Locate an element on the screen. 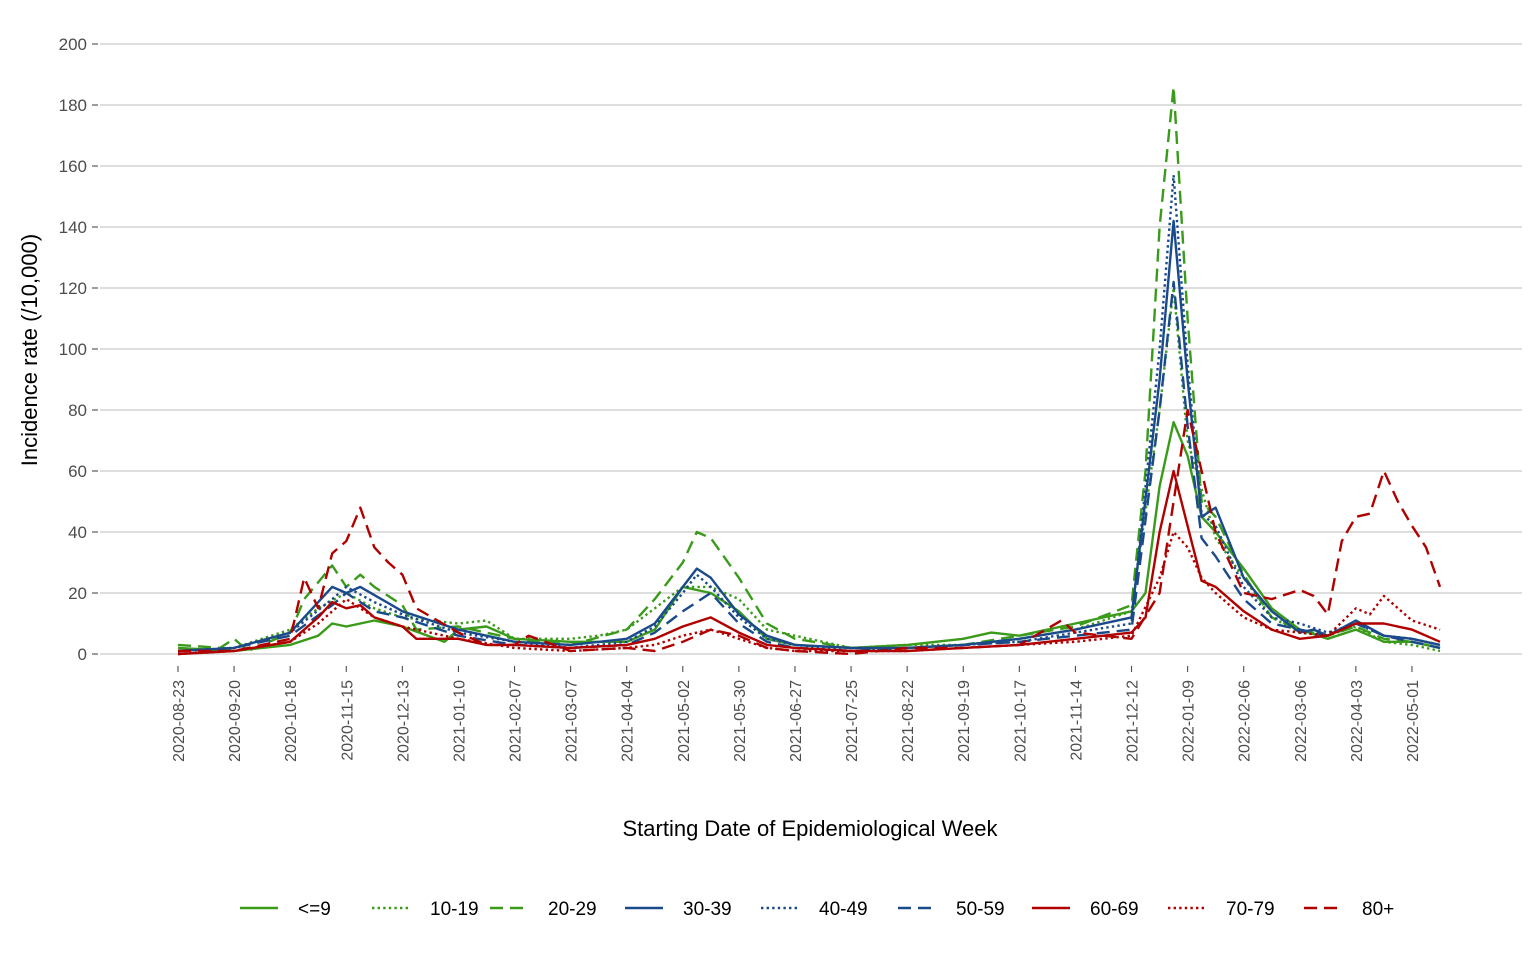 The image size is (1536, 960). legend-label: 50-59 is located at coordinates (980, 909).